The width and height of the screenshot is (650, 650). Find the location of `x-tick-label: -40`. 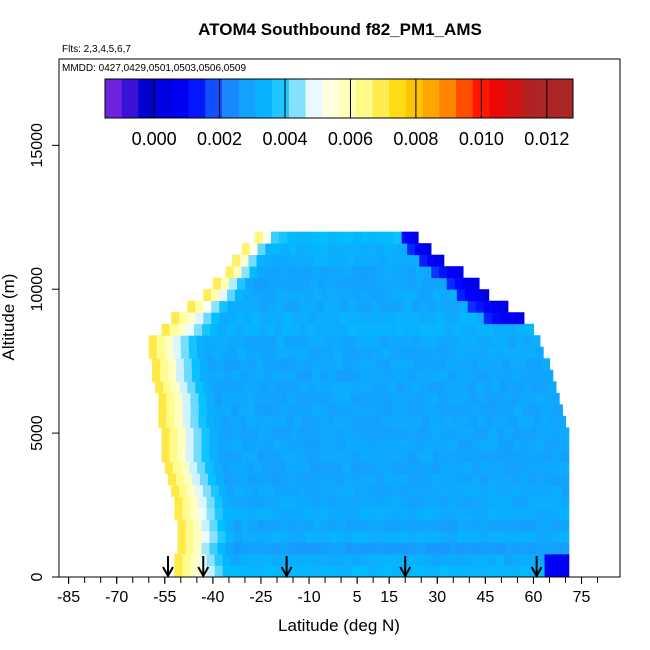

x-tick-label: -40 is located at coordinates (212, 597).